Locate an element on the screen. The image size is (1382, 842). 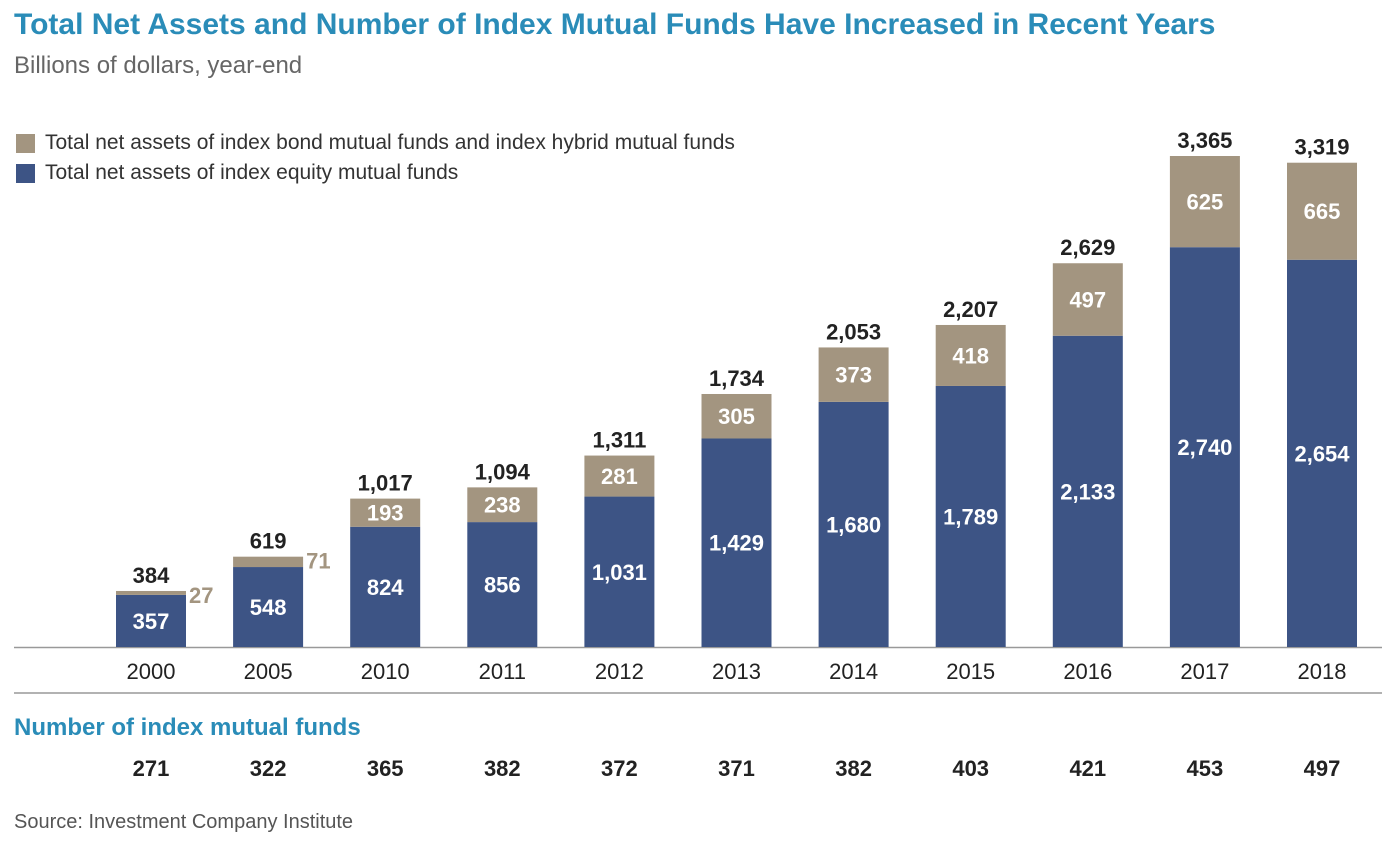
bar-equity-2005 is located at coordinates (268, 607).